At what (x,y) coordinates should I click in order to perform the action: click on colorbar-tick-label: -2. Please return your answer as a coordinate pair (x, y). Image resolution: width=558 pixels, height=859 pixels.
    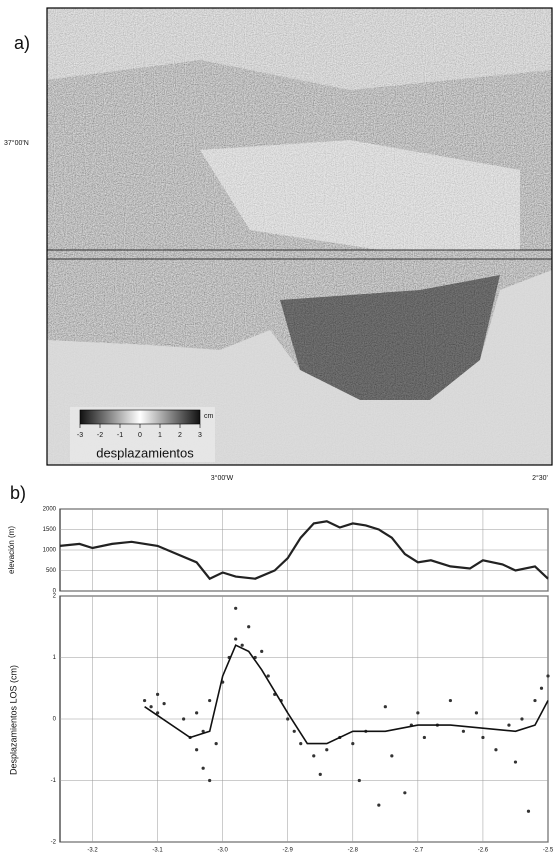
    Looking at the image, I should click on (100, 435).